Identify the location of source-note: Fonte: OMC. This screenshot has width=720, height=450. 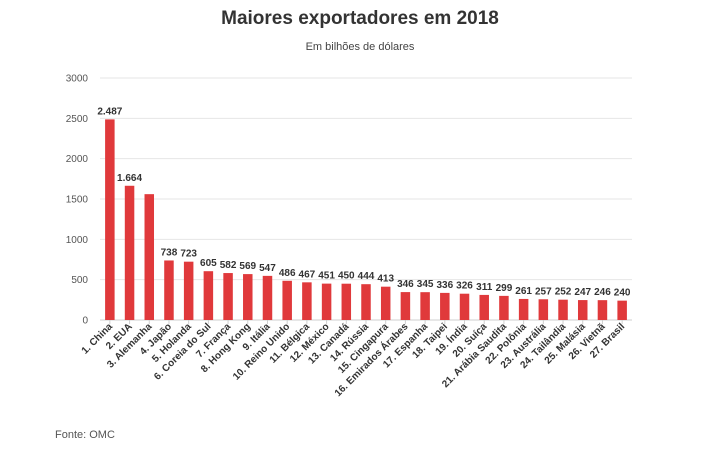
(85, 435).